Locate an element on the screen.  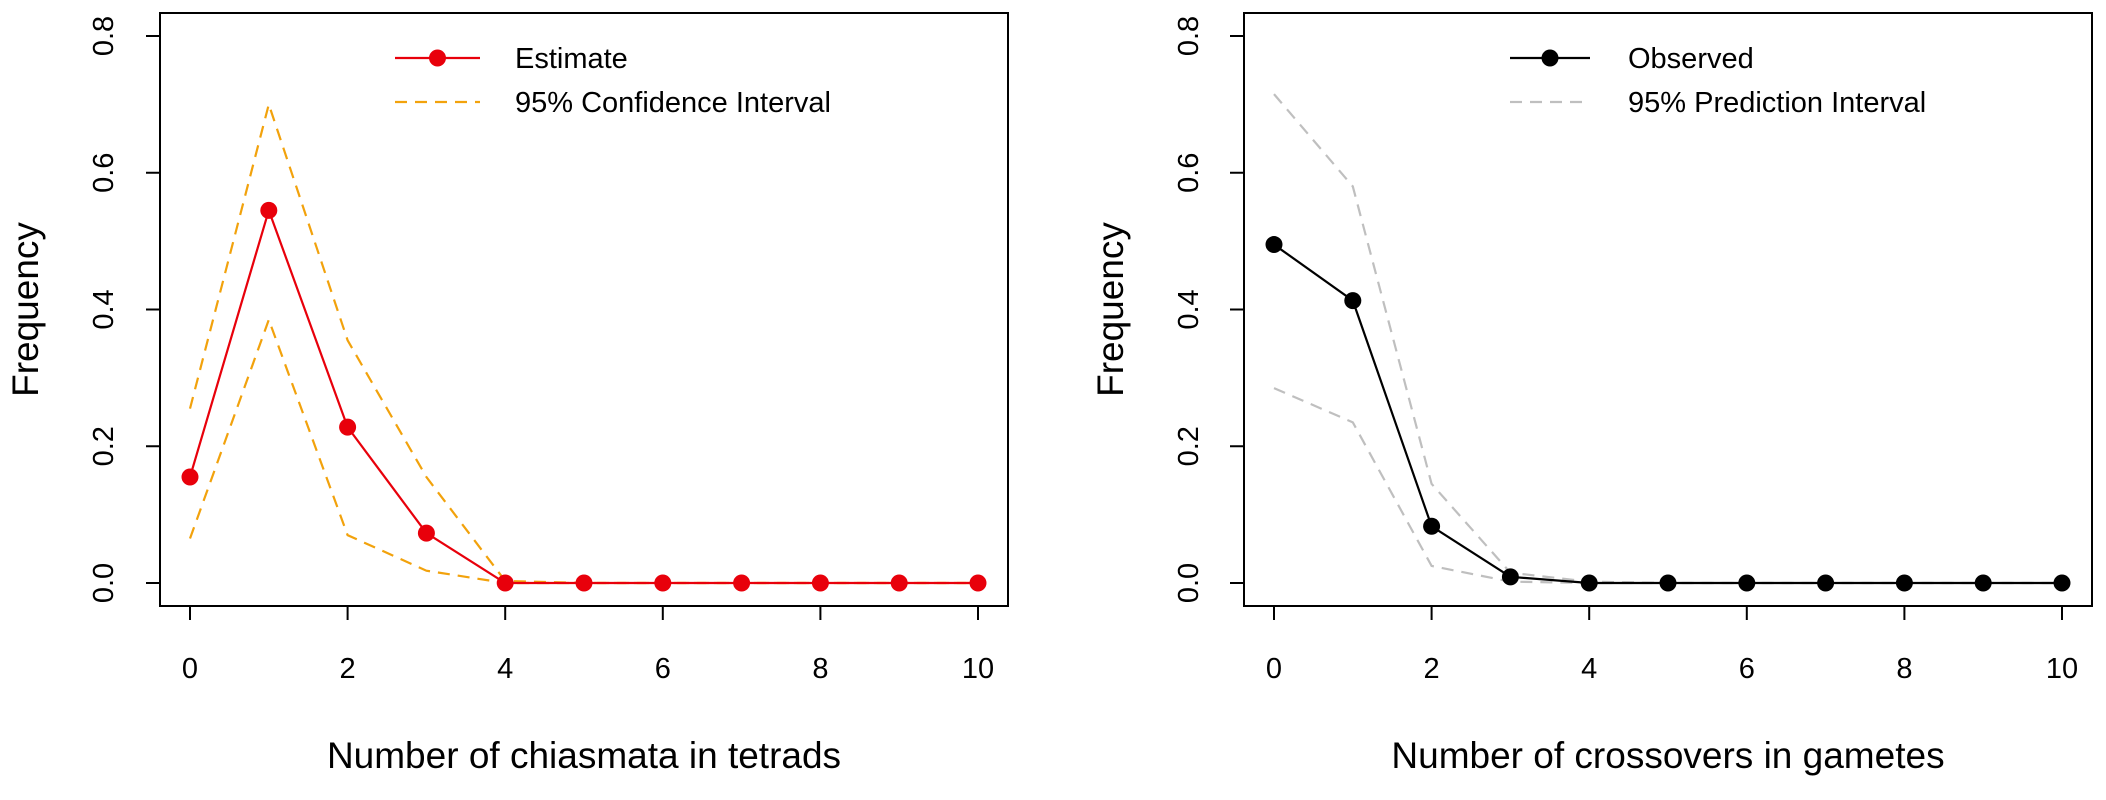
x-axis-title: Number of crossovers in gametes is located at coordinates (1667, 755).